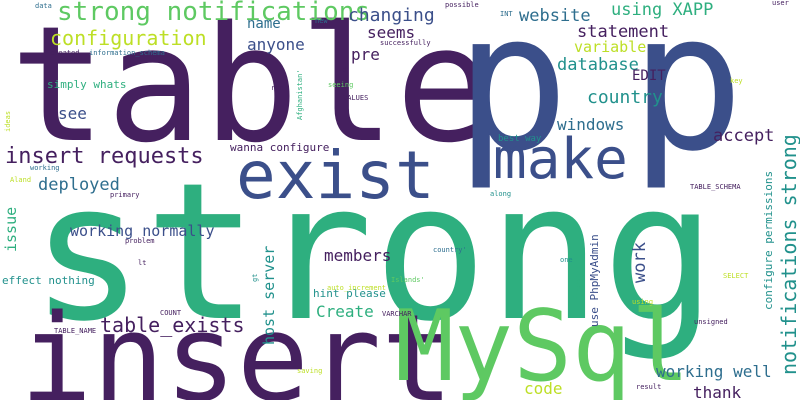  Describe the element at coordinates (717, 391) in the screenshot. I see `word-thank: thank` at that location.